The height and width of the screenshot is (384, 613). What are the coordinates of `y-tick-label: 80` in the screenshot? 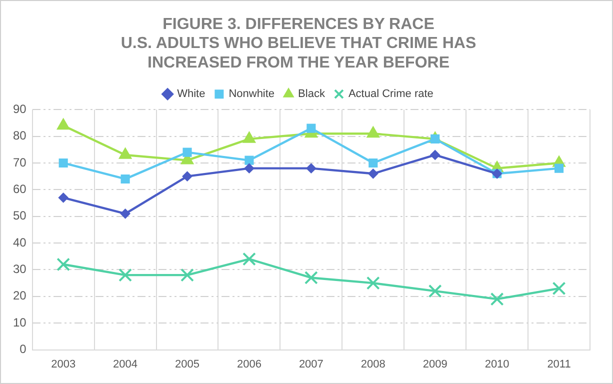 It's located at (19, 135).